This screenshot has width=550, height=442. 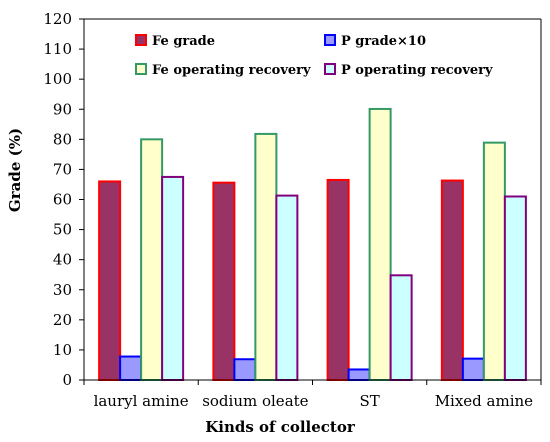 What do you see at coordinates (57, 19) in the screenshot?
I see `y-tick-label: 120` at bounding box center [57, 19].